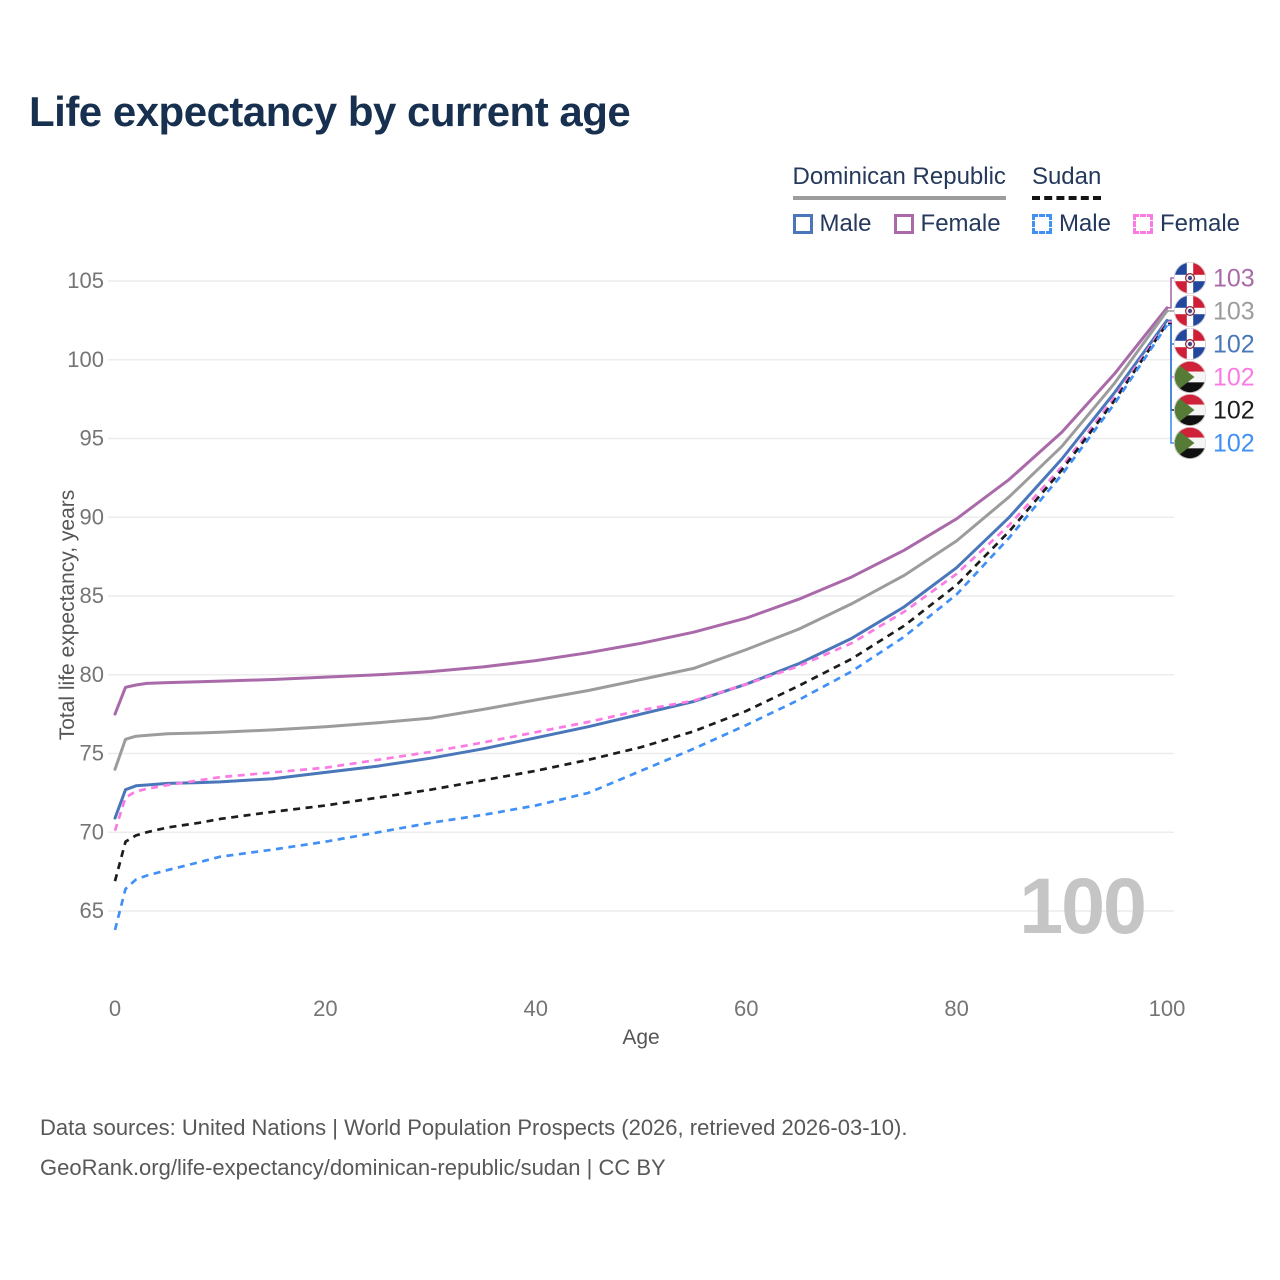  I want to click on y-tick-label: 75, so click(92, 753).